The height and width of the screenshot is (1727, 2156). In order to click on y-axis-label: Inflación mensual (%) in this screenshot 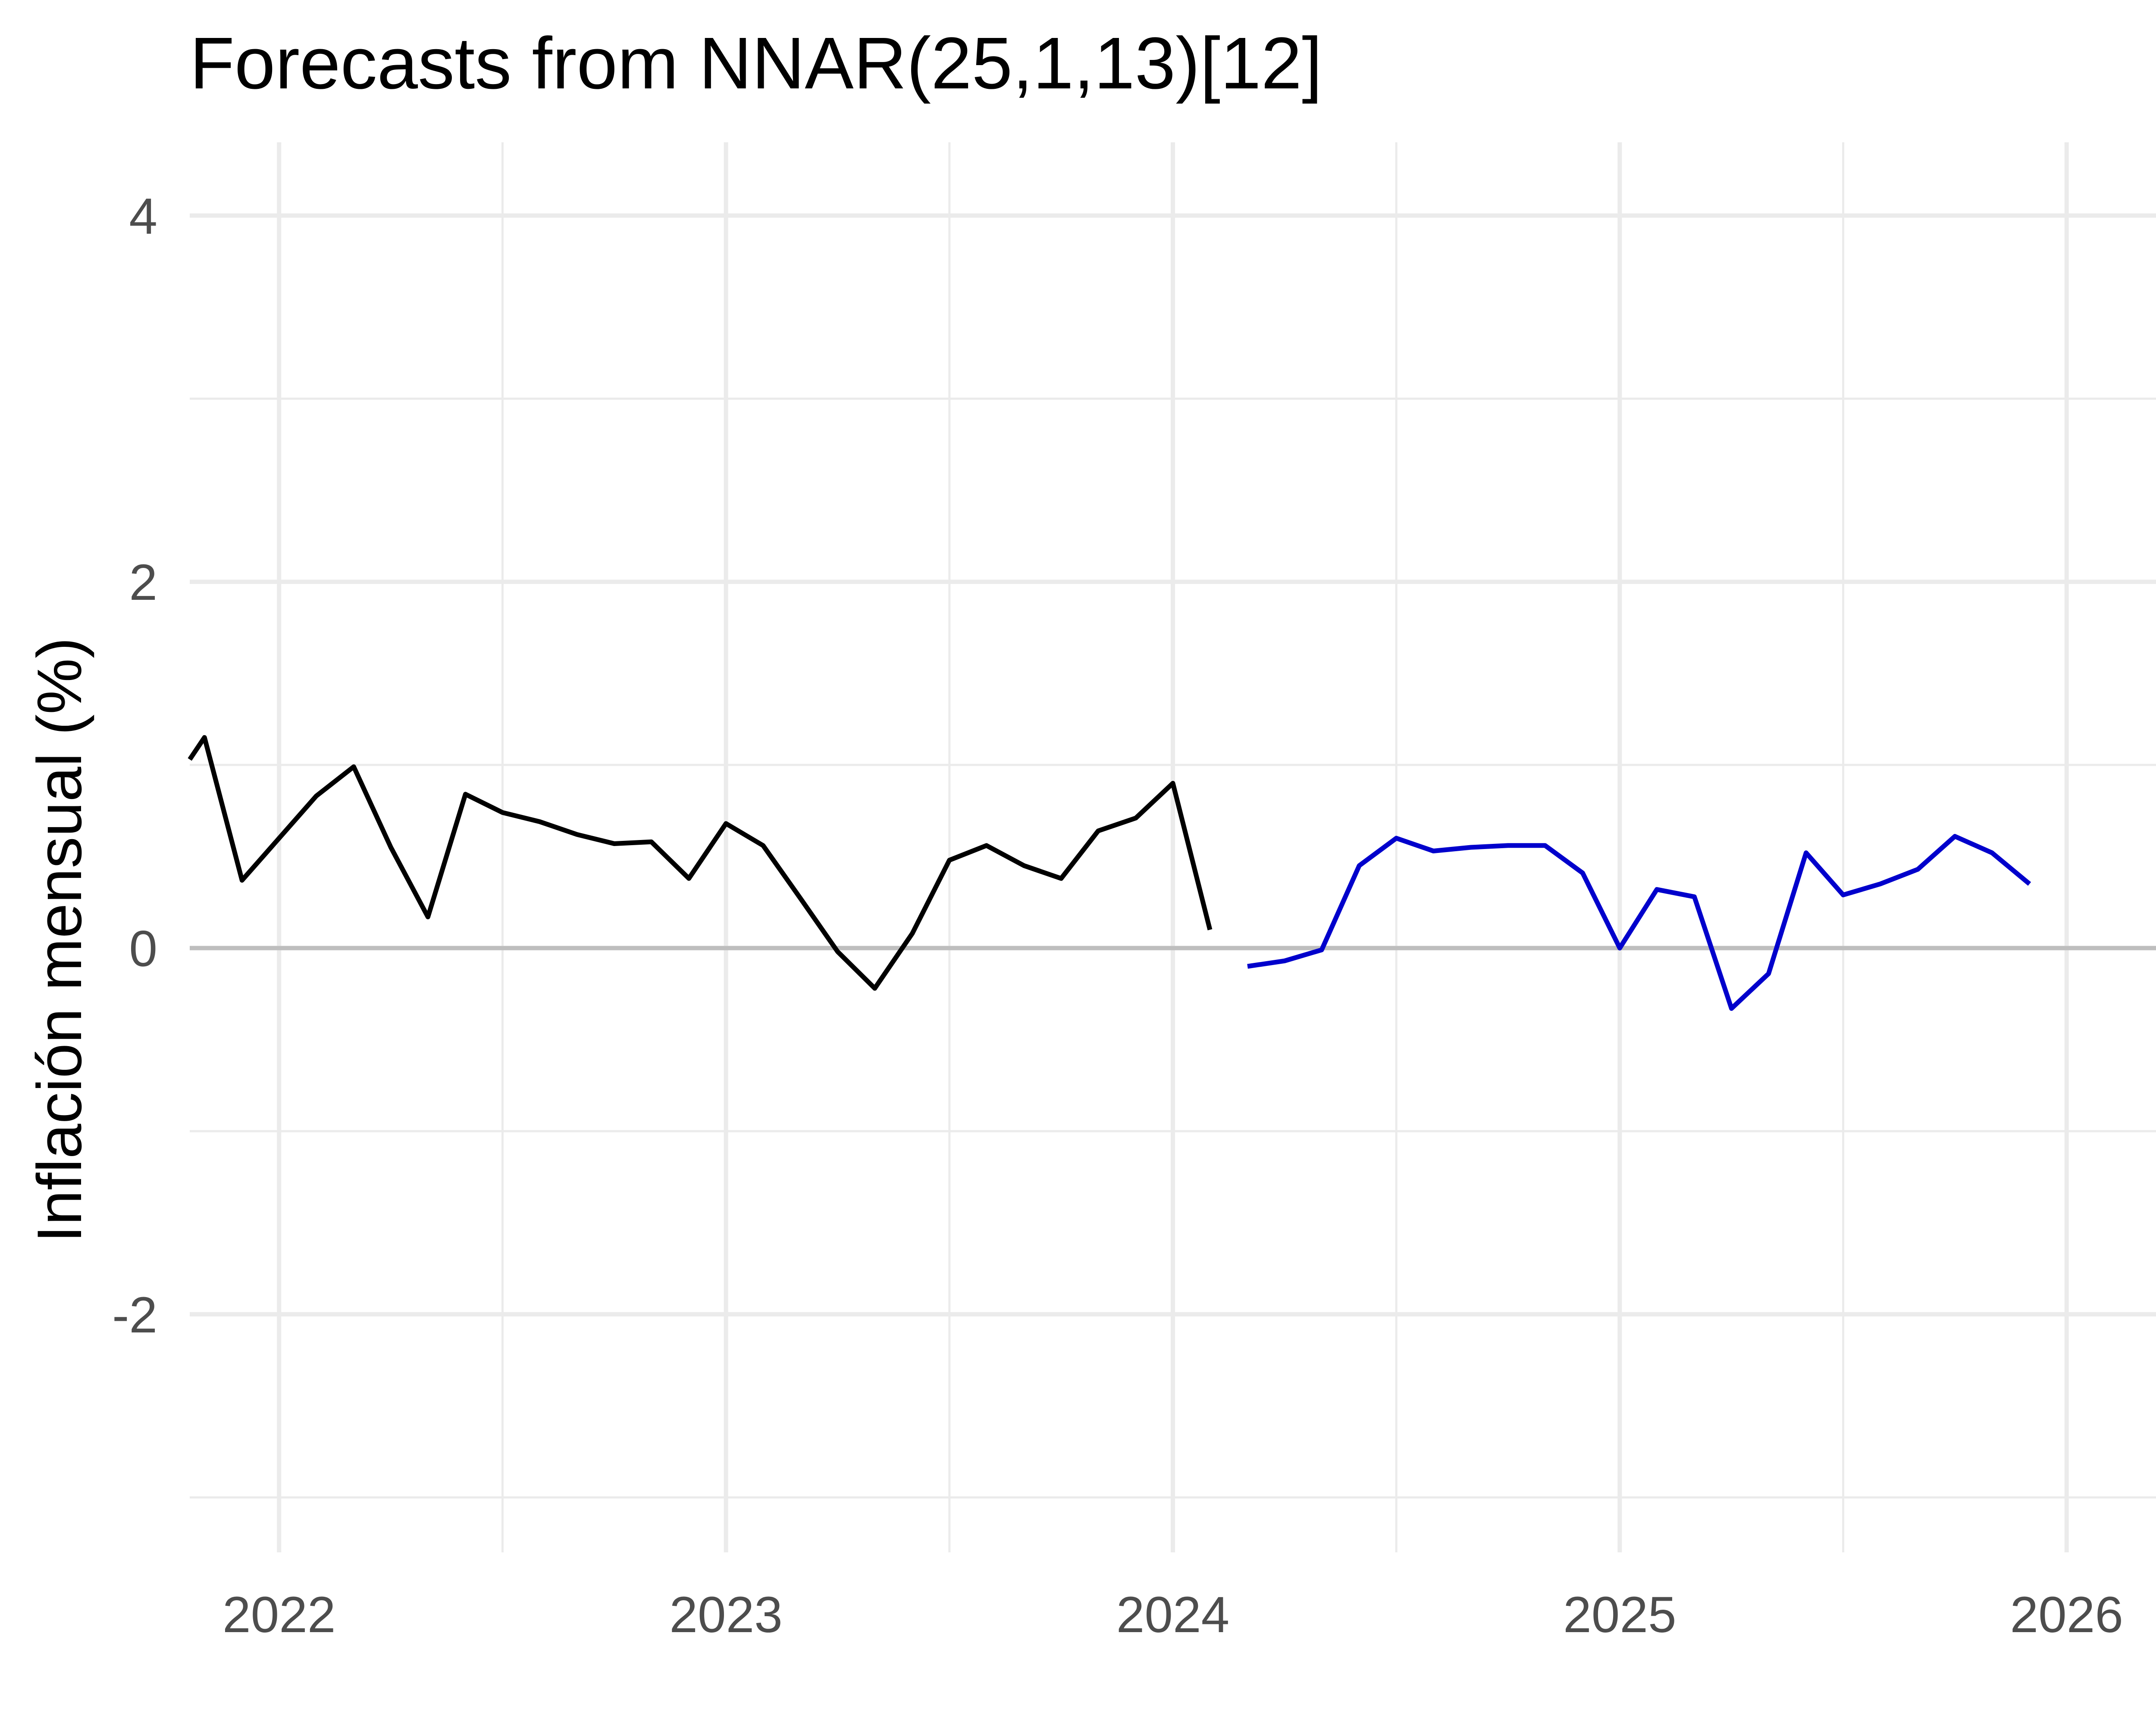, I will do `click(59, 940)`.